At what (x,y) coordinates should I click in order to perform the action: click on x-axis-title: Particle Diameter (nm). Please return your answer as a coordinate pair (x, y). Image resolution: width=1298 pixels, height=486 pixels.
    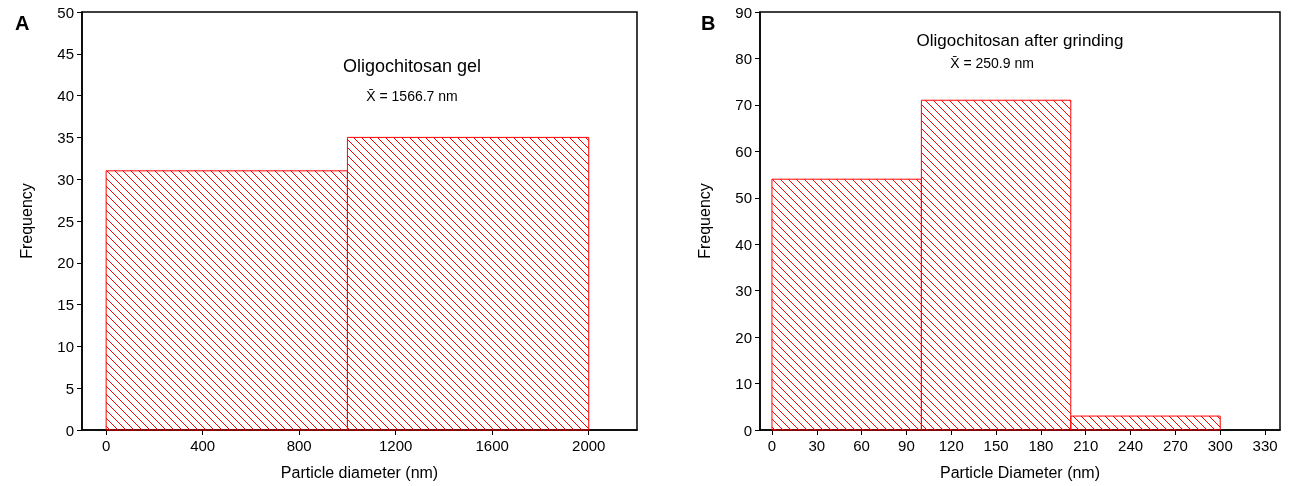
    Looking at the image, I should click on (1020, 472).